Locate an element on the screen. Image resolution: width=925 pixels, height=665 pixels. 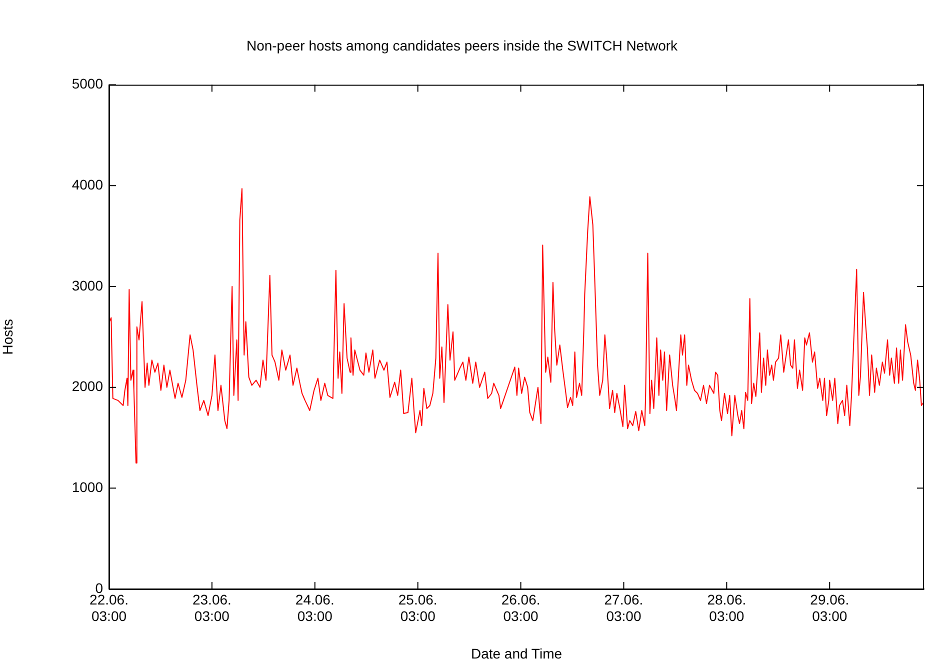
x-tick-label: 29.06. 03:00 is located at coordinates (830, 607).